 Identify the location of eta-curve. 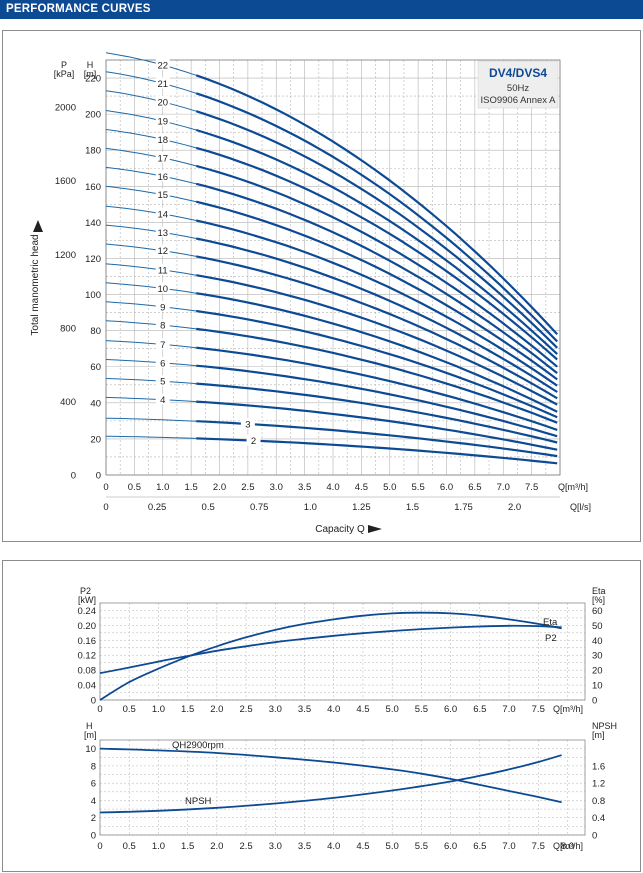
(330, 656).